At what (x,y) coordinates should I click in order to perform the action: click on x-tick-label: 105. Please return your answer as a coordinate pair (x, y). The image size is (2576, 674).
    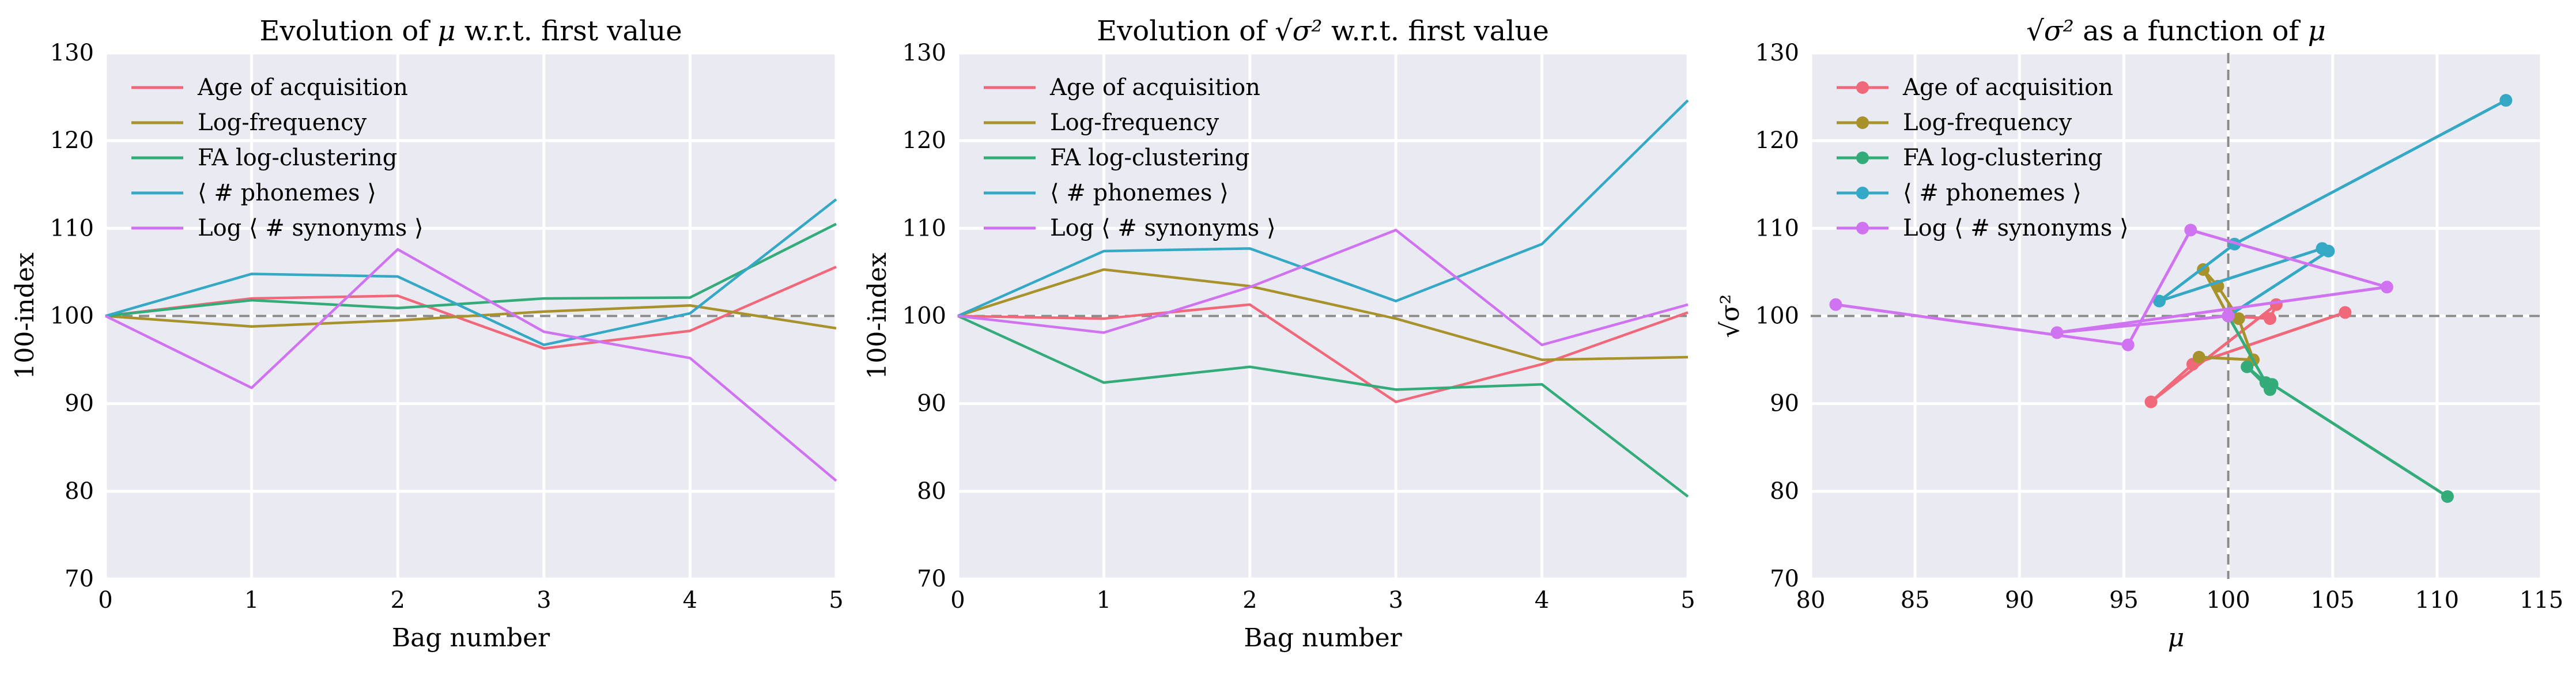
    Looking at the image, I should click on (2333, 600).